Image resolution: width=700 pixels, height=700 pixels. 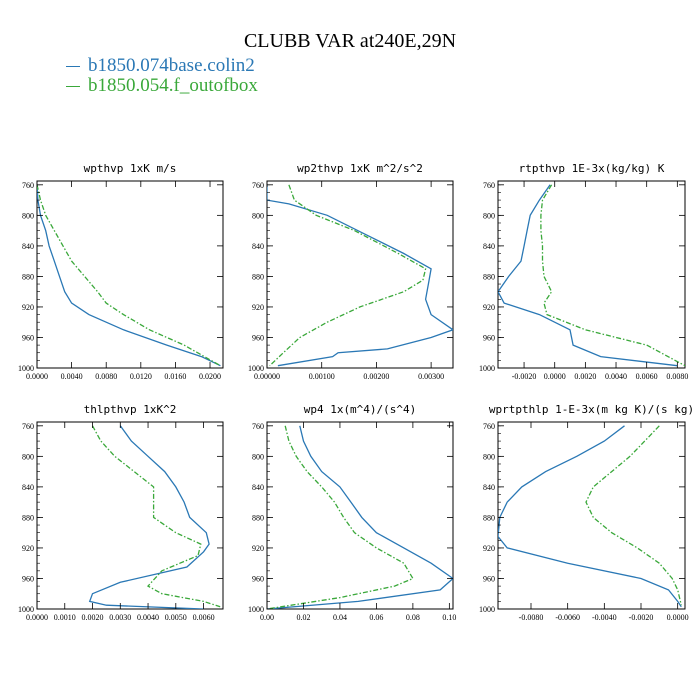 What do you see at coordinates (340, 617) in the screenshot?
I see `x-tick-label: 0.04` at bounding box center [340, 617].